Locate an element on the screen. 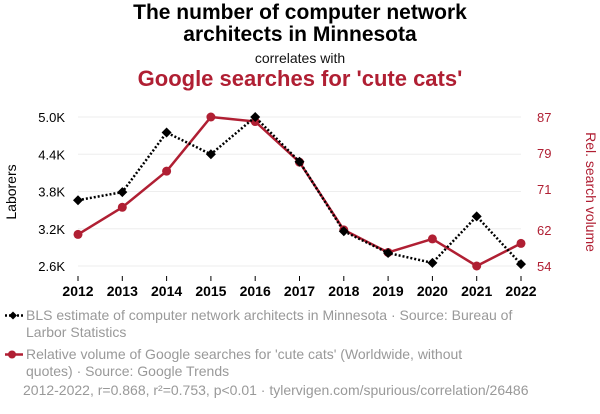  x-tick-label: 2018 is located at coordinates (343, 291).